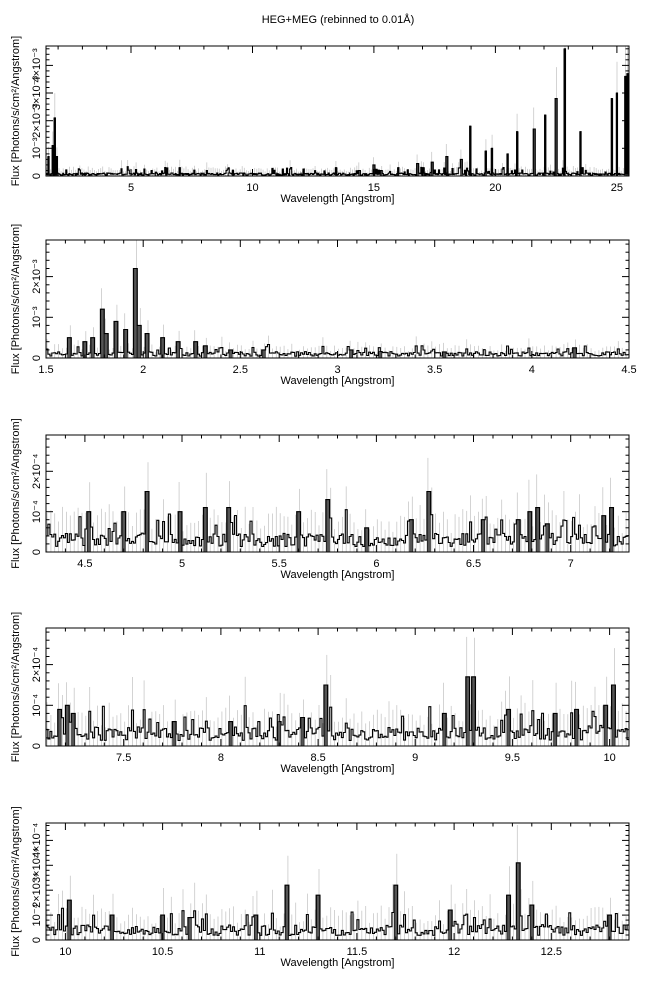 The width and height of the screenshot is (648, 991). I want to click on figure-title: HEG+MEG (rebinned to 0.01Å), so click(338, 19).